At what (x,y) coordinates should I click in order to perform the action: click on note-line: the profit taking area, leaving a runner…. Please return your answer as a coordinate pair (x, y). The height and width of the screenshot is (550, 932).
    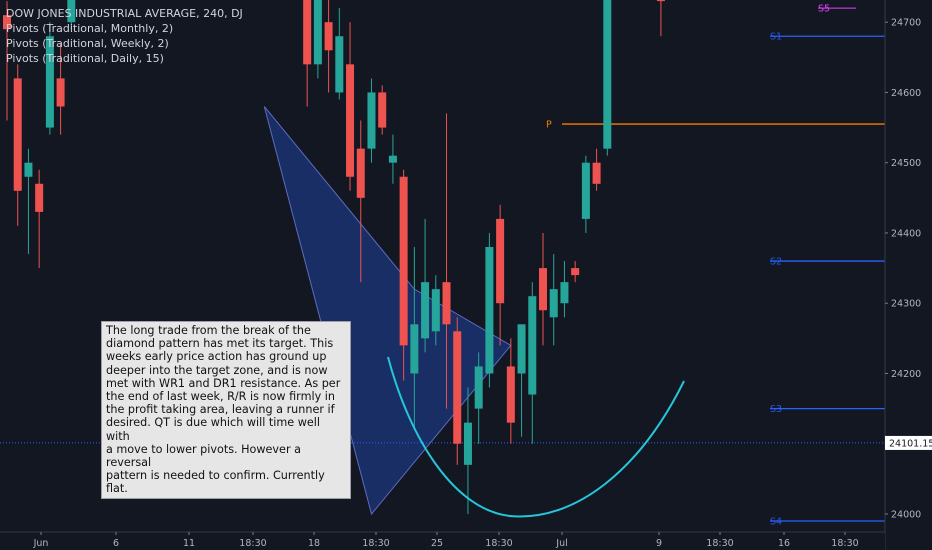
    Looking at the image, I should click on (220, 410).